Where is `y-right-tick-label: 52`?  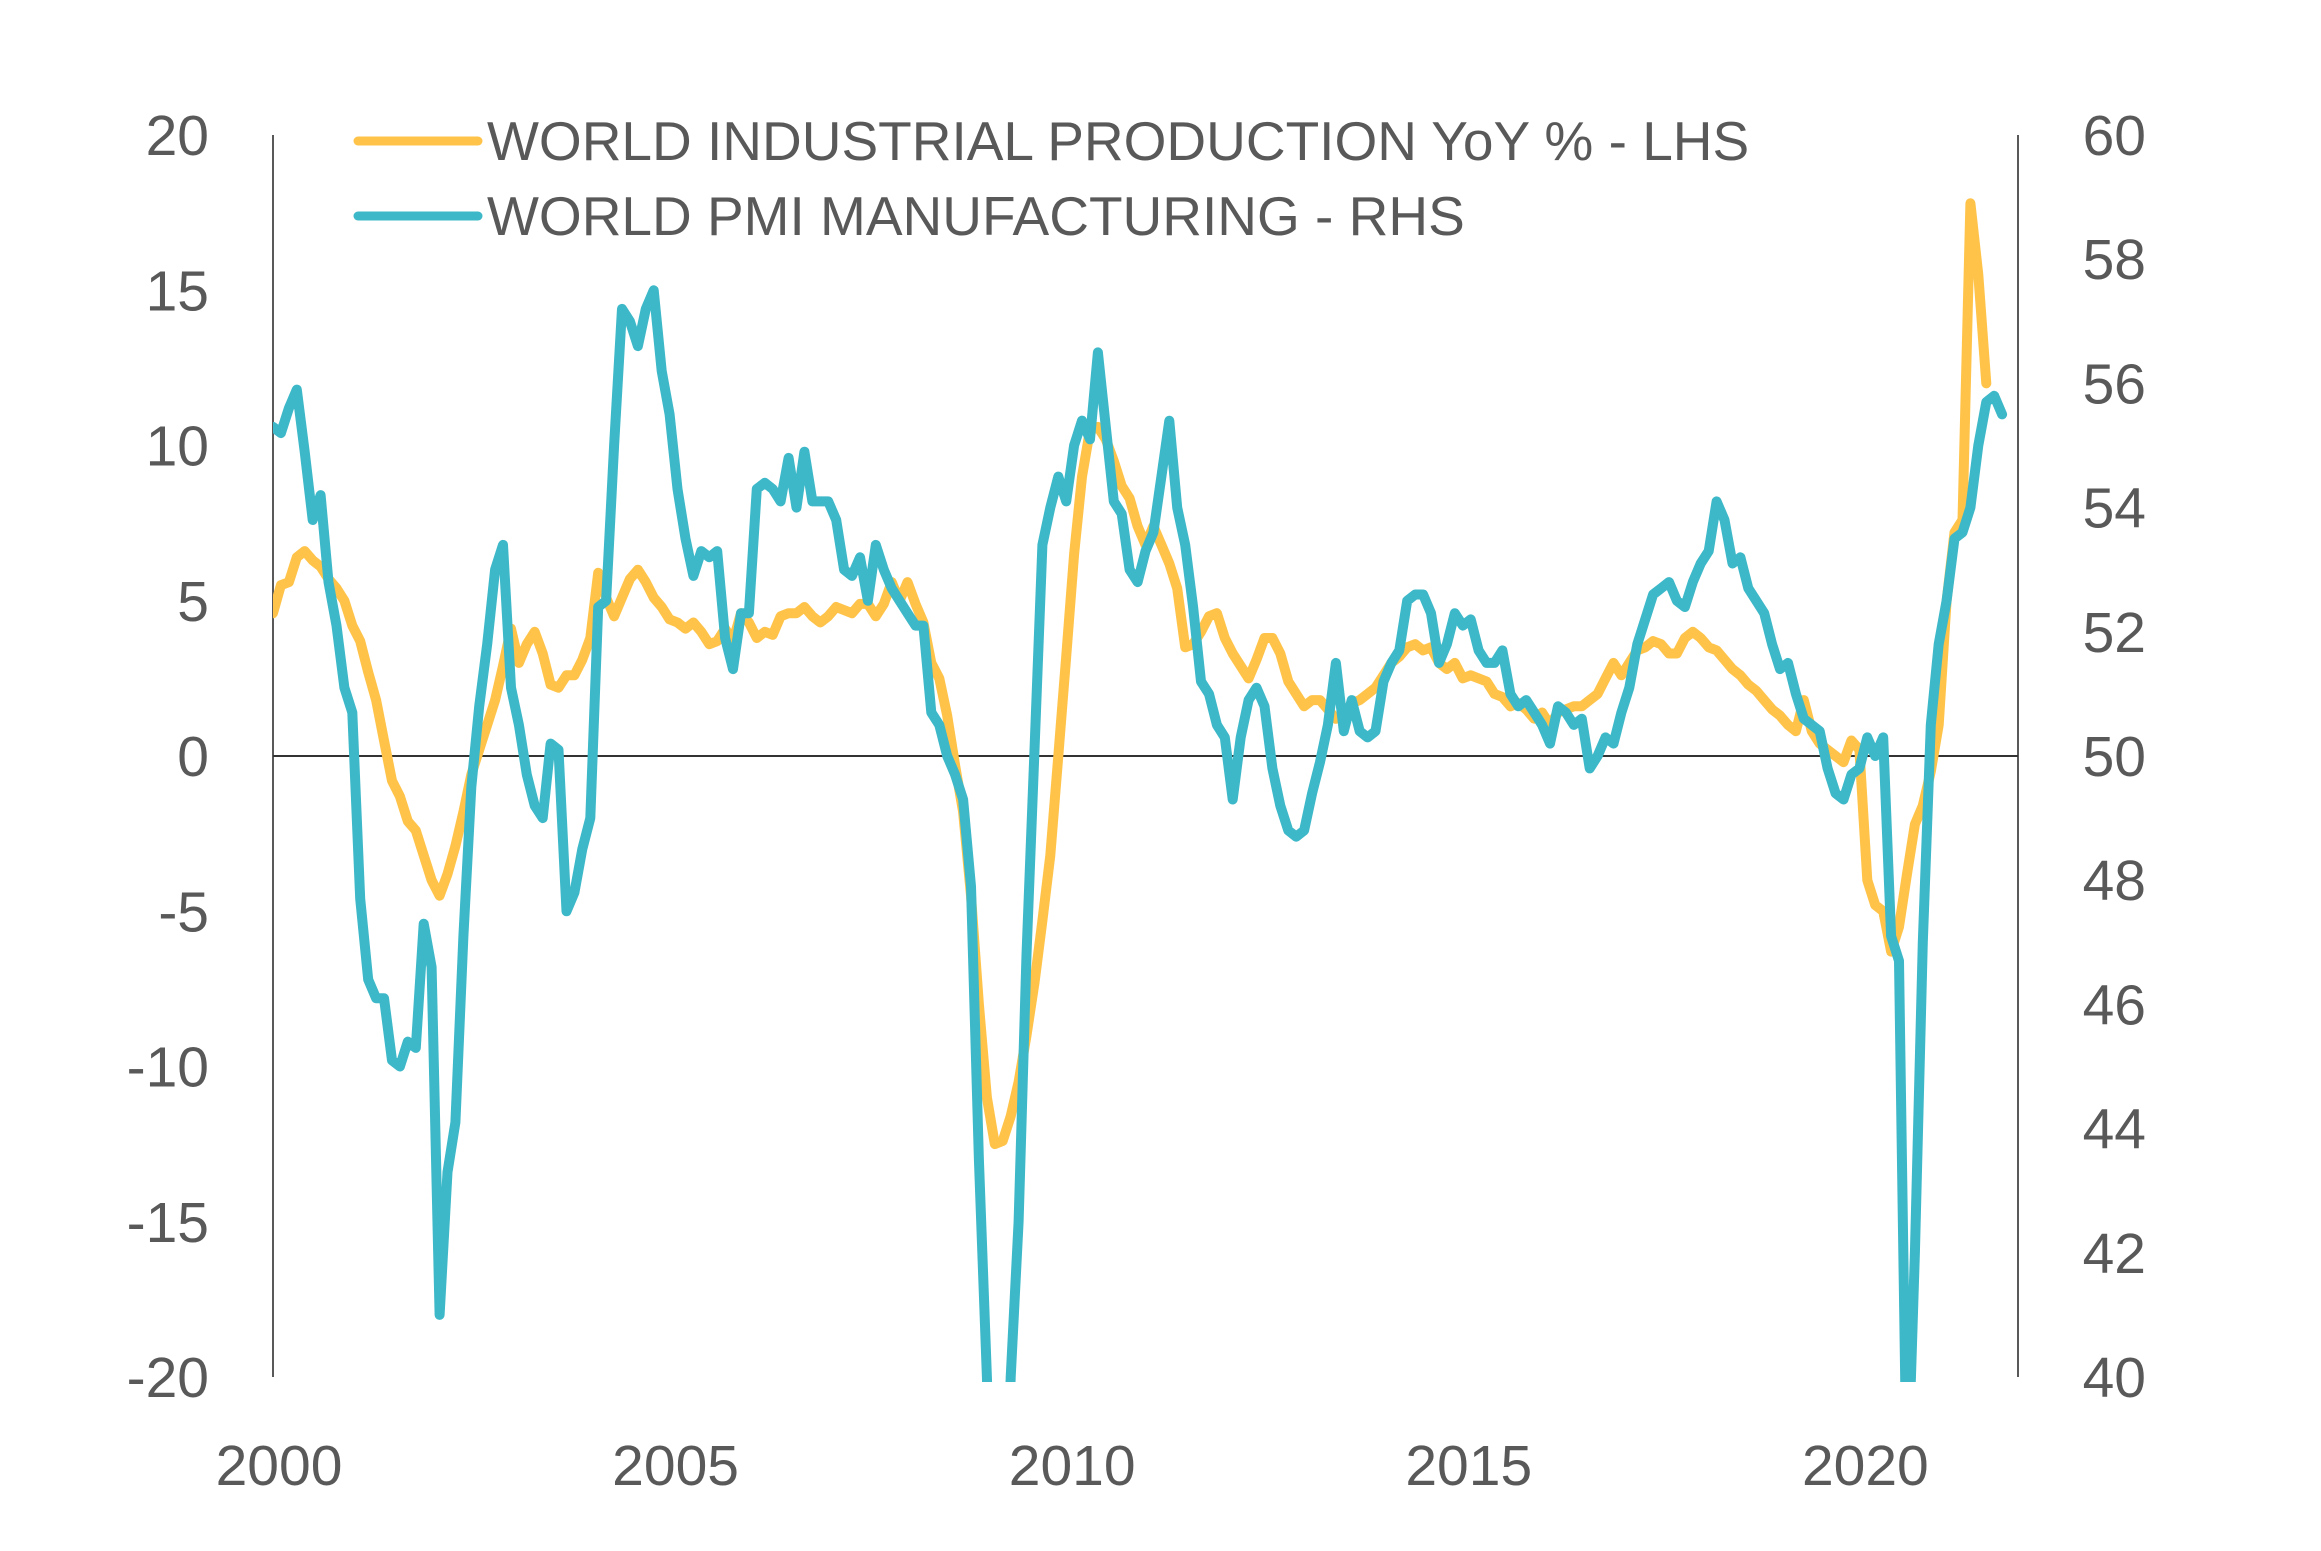 y-right-tick-label: 52 is located at coordinates (2114, 633).